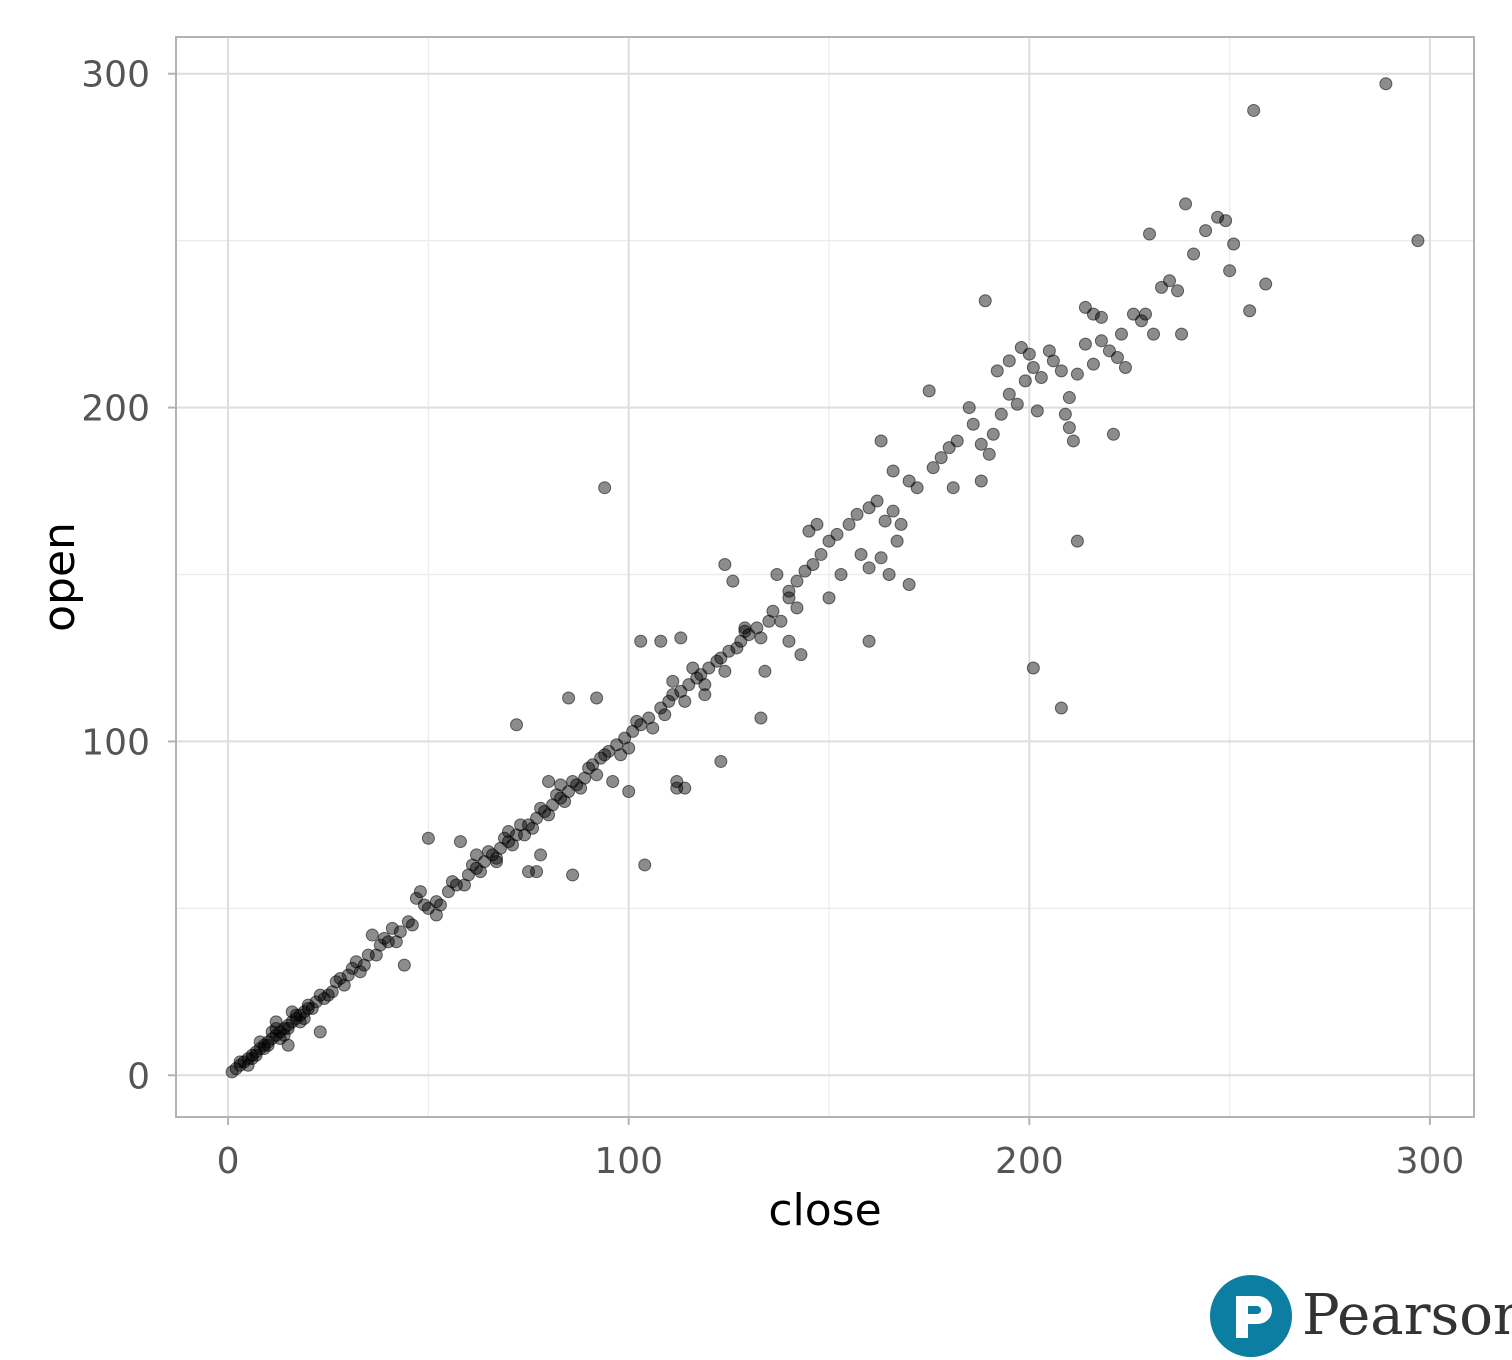  Describe the element at coordinates (59, 577) in the screenshot. I see `y-axis-title: open` at that location.